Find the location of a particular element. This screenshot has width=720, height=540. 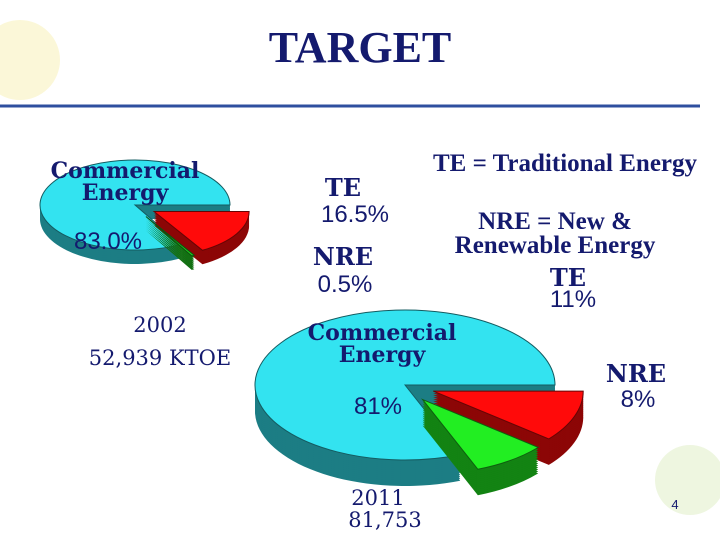

year-label: 2002 is located at coordinates (160, 325).